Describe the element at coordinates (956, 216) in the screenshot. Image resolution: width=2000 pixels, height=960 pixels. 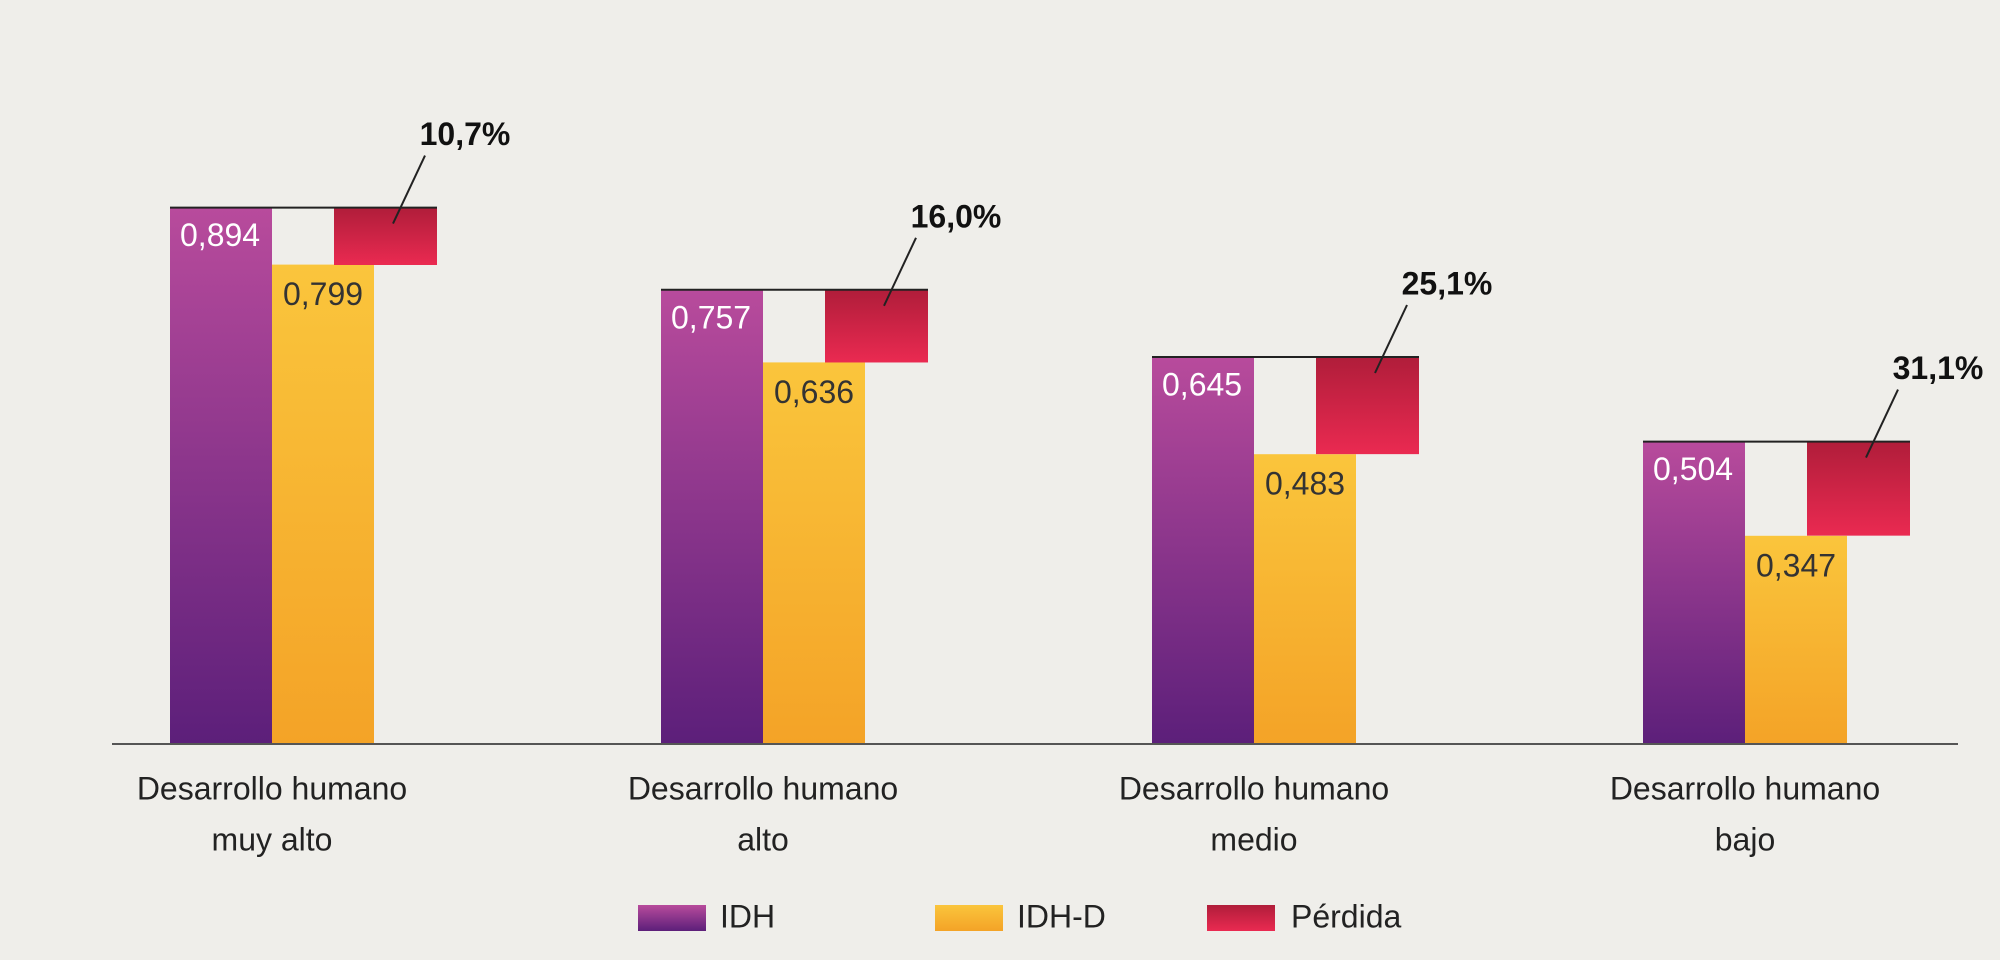
I see `value-label: 16,0%` at that location.